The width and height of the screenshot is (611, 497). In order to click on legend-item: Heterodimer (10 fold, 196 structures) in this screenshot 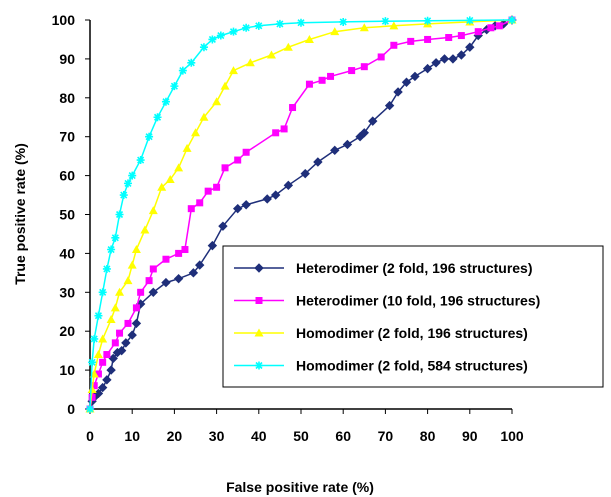, I will do `click(387, 301)`.